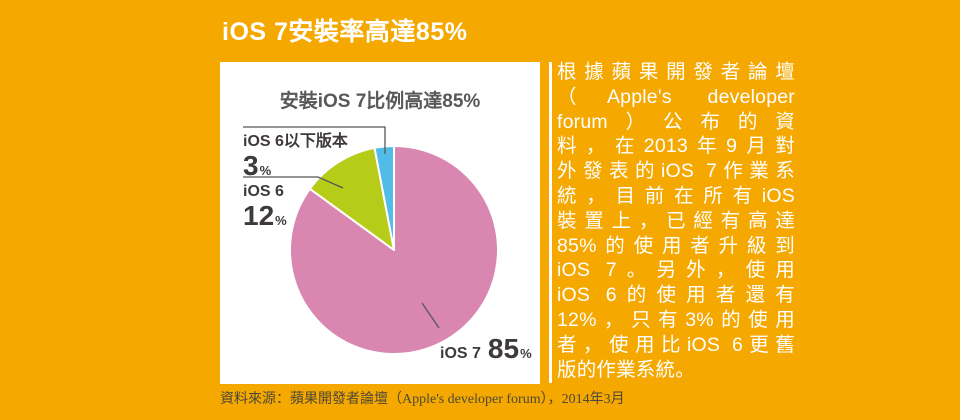 This screenshot has width=960, height=420. Describe the element at coordinates (251, 165) in the screenshot. I see `slice-value-ios6-below: 3` at that location.